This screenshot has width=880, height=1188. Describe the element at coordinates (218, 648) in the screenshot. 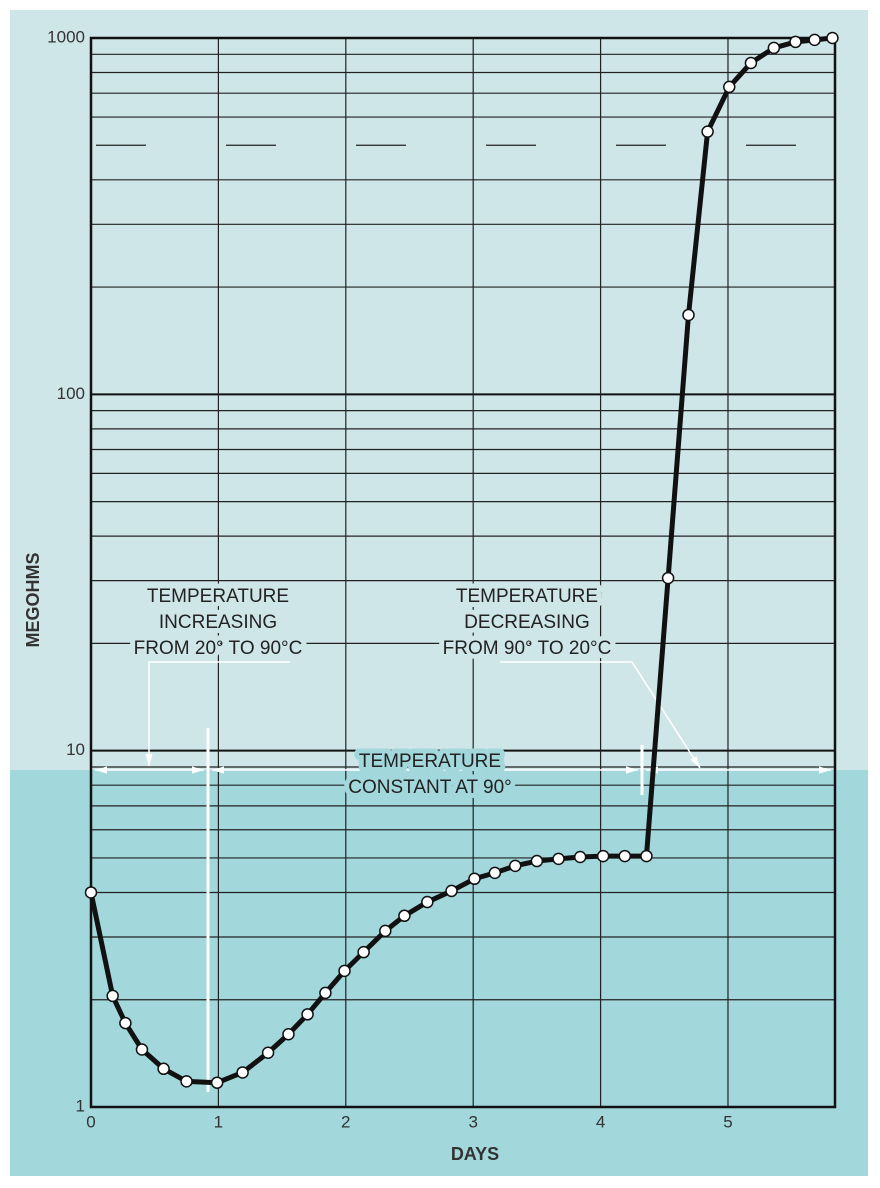

I see `annotation: FROM 20° TO 90°C` at that location.